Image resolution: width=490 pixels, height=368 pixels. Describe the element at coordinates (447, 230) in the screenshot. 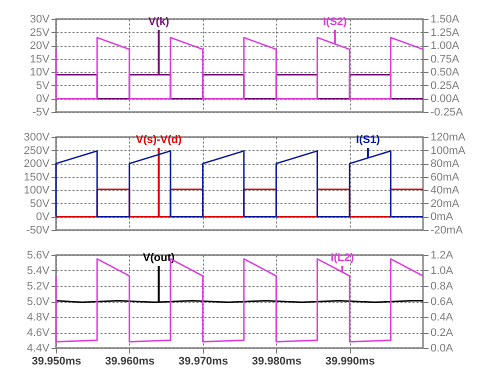

I see `y2-tick-label: -20mA` at that location.